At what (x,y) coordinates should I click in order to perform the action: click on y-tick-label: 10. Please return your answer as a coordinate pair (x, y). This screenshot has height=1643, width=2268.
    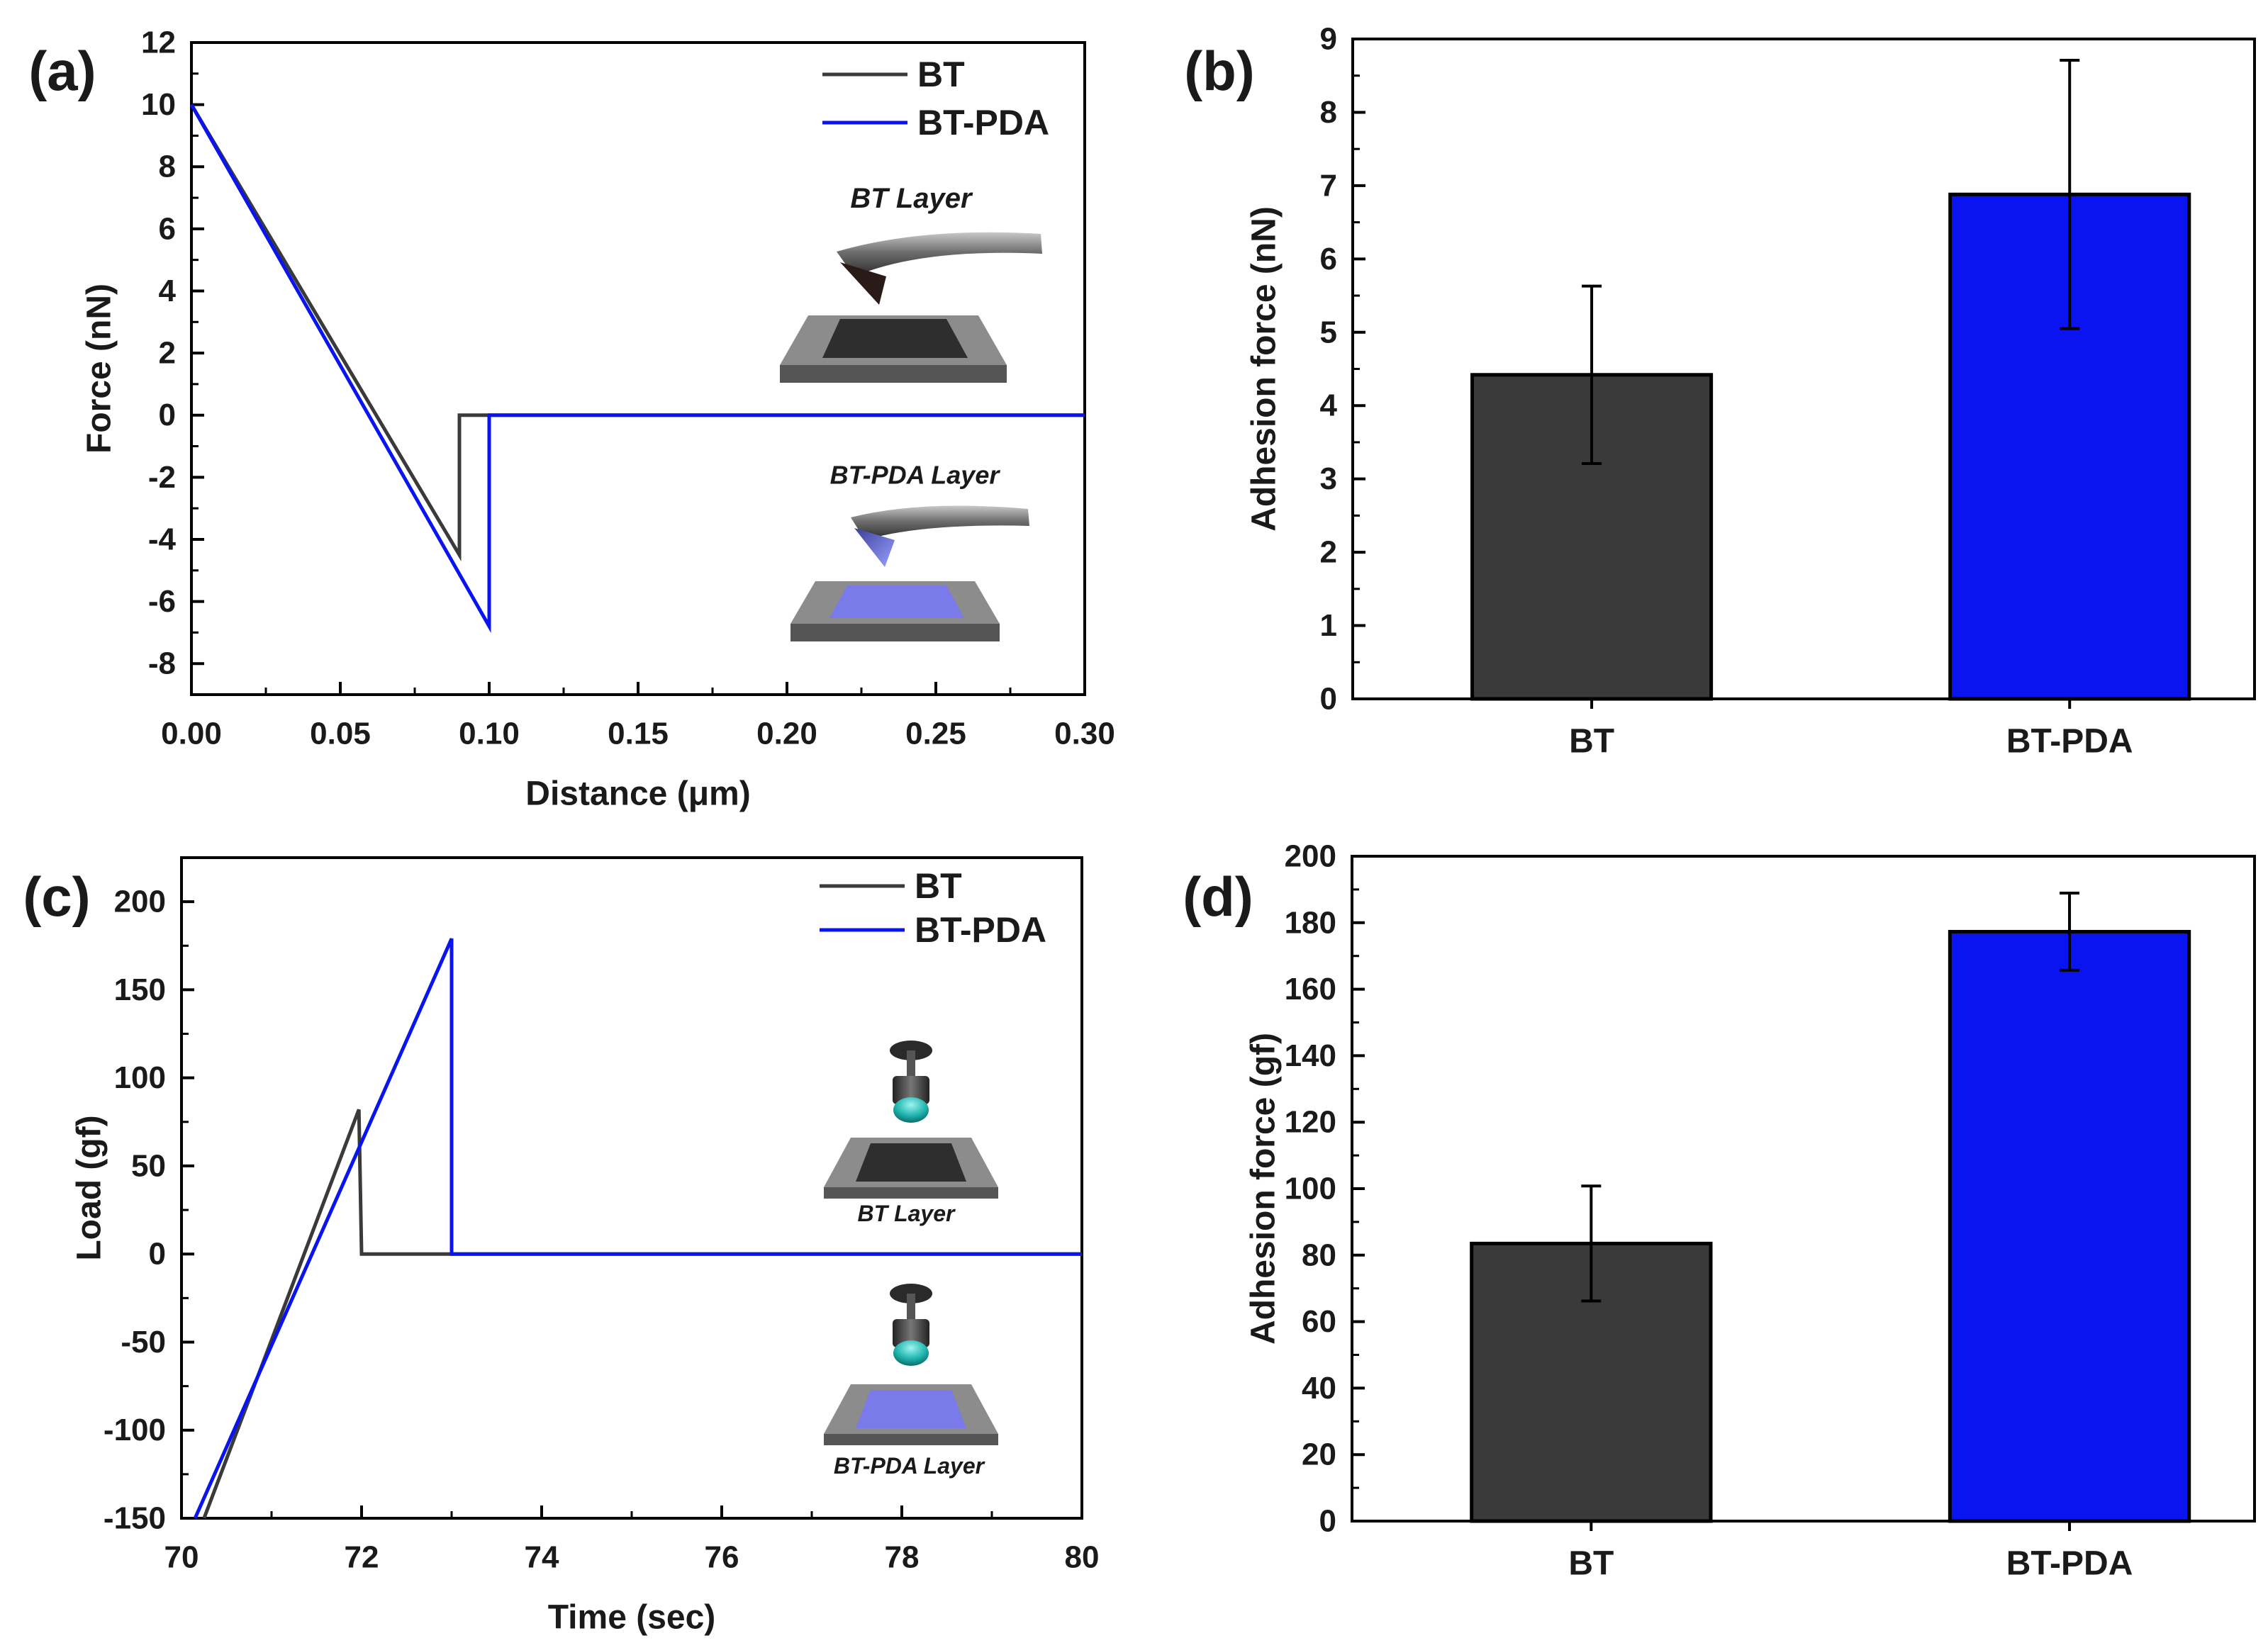
    Looking at the image, I should click on (158, 104).